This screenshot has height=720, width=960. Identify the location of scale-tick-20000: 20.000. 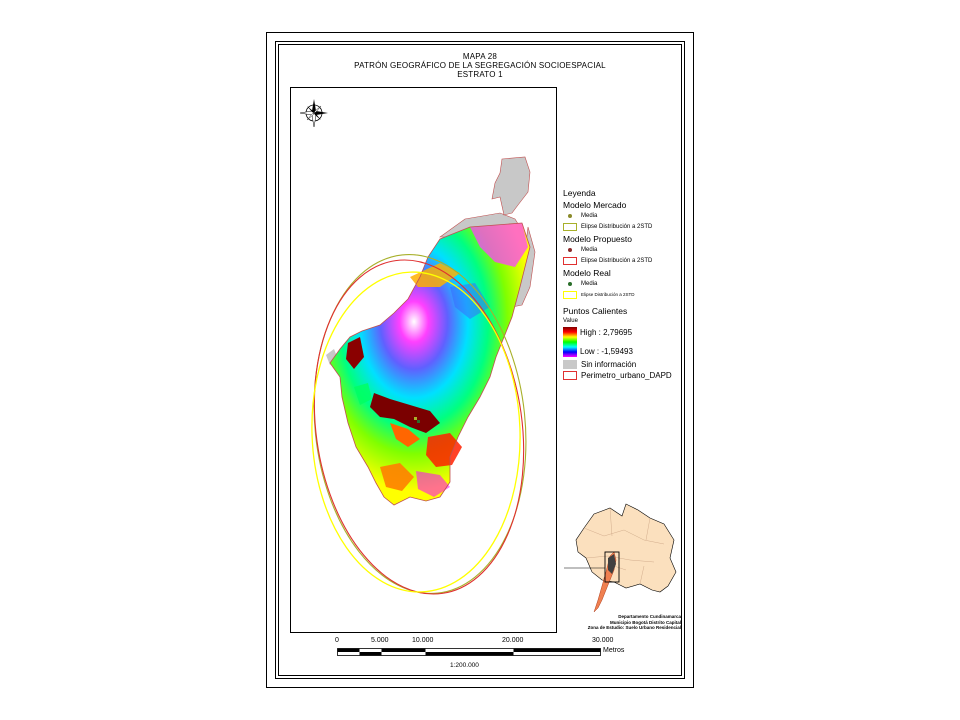
(513, 640).